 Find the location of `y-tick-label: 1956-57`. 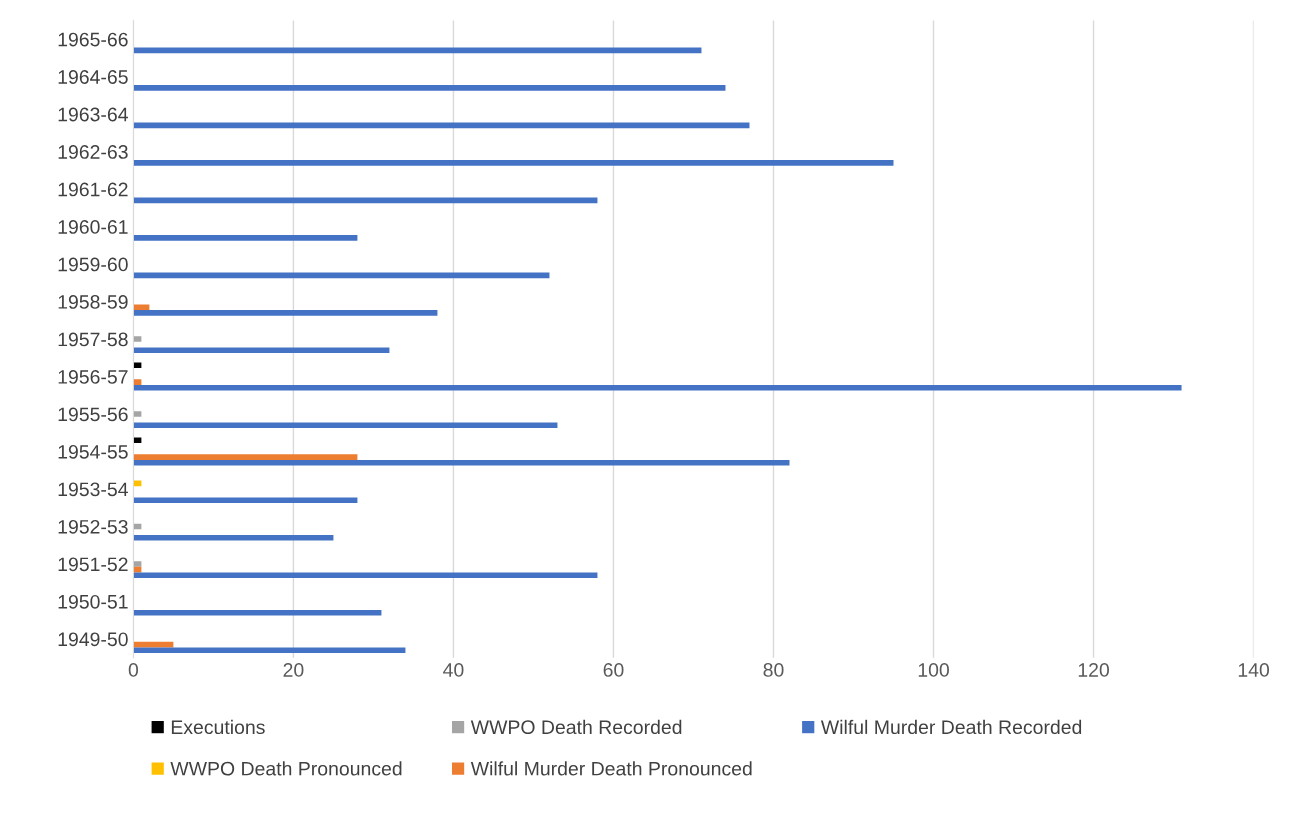

y-tick-label: 1956-57 is located at coordinates (93, 377).